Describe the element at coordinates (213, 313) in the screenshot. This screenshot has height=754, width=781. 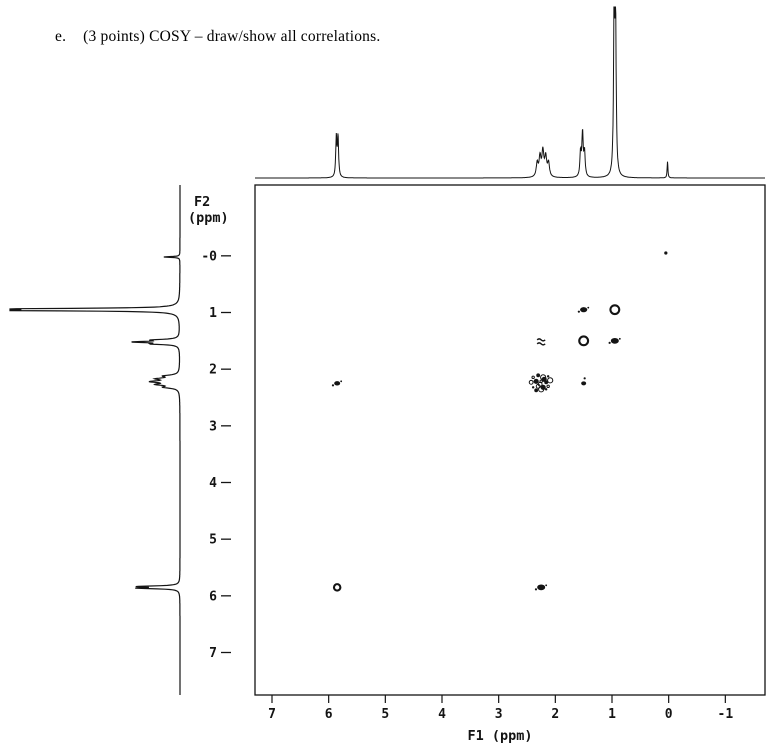
I see `y-tick-label: 1` at that location.